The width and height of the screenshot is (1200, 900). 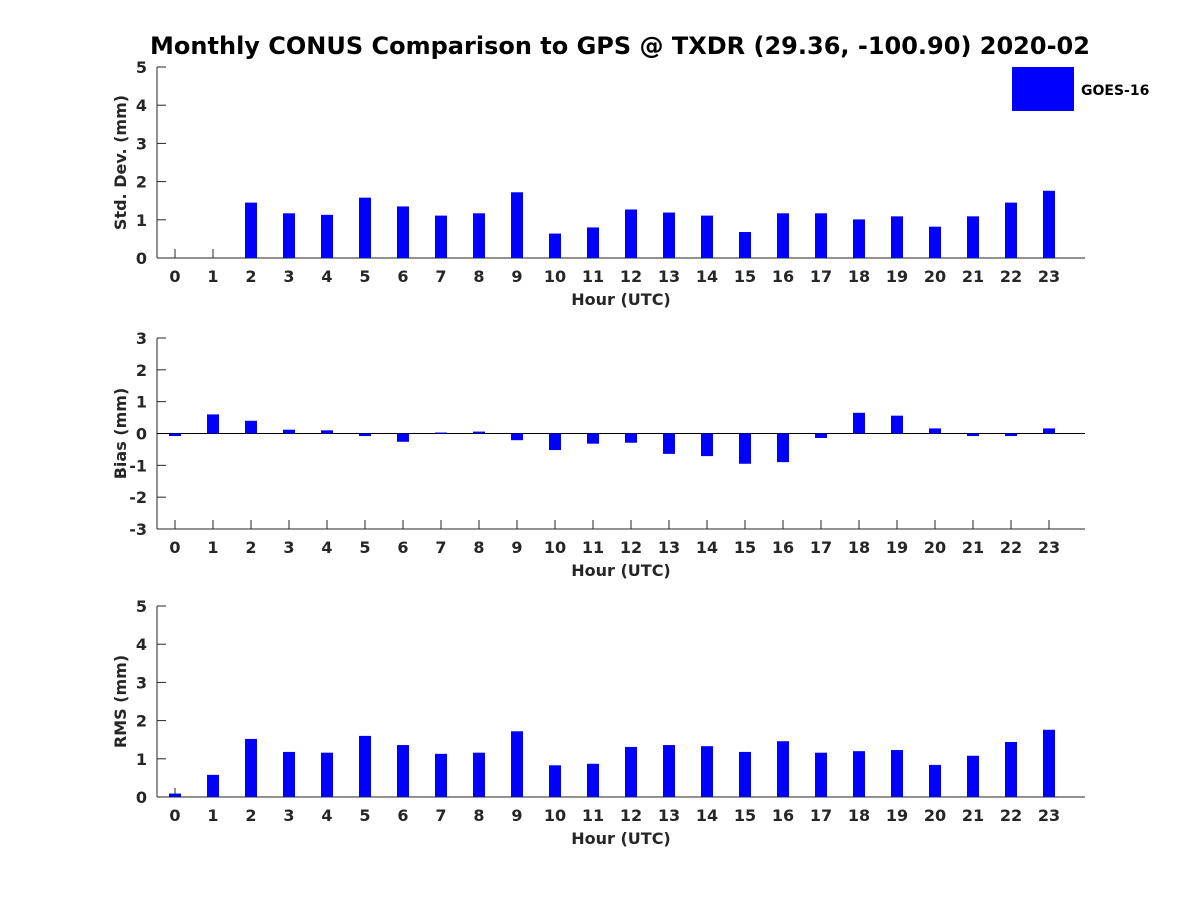 I want to click on legend-swatch, so click(x=1043, y=89).